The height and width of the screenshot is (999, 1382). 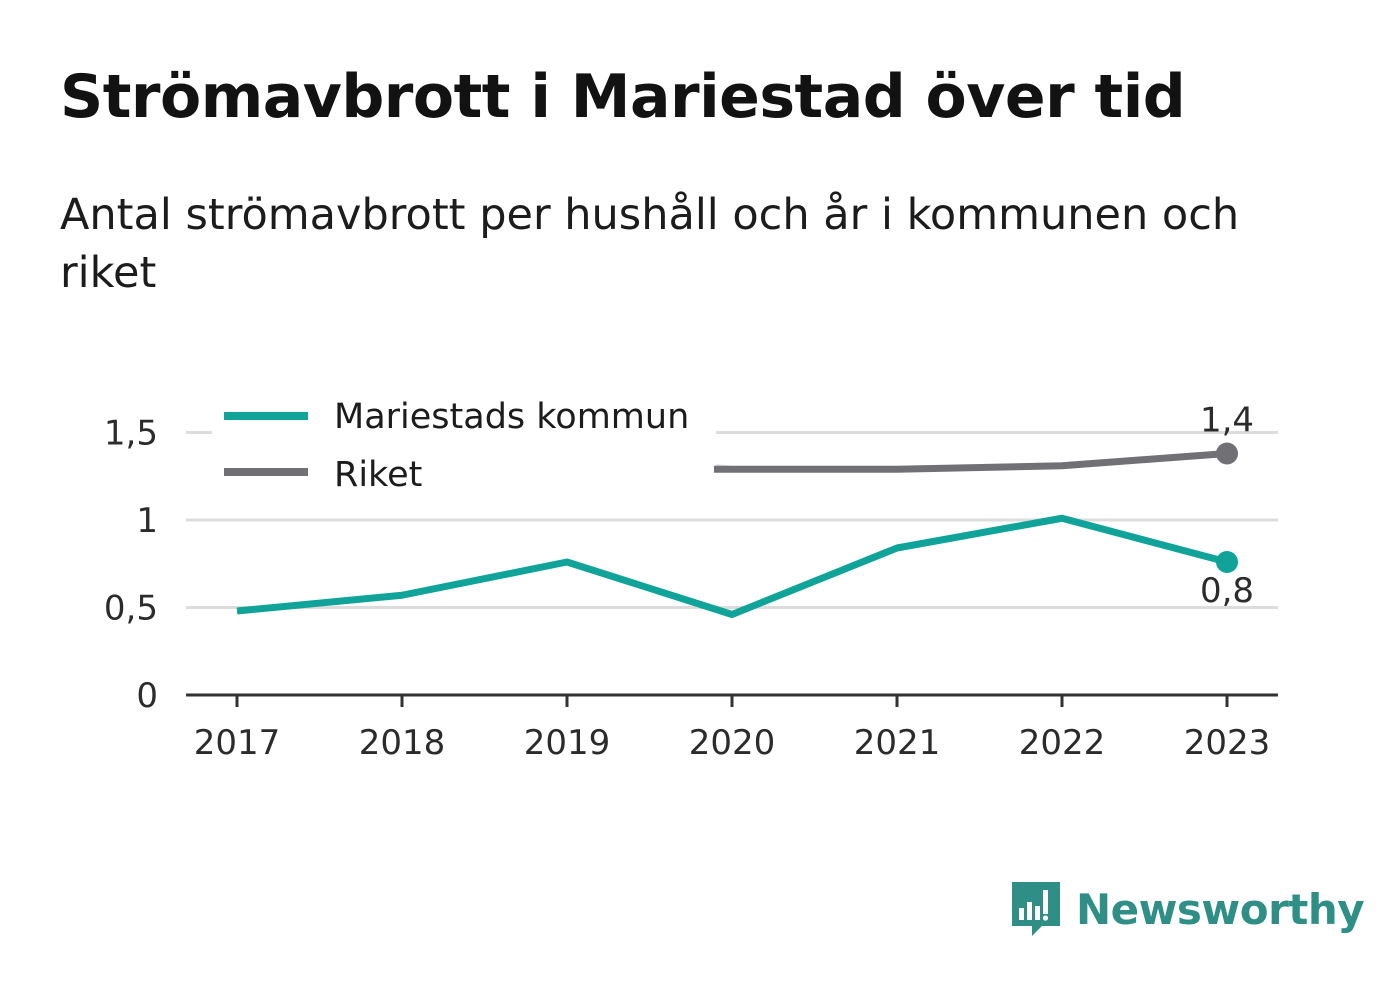 I want to click on legend-backdrop, so click(x=464, y=444).